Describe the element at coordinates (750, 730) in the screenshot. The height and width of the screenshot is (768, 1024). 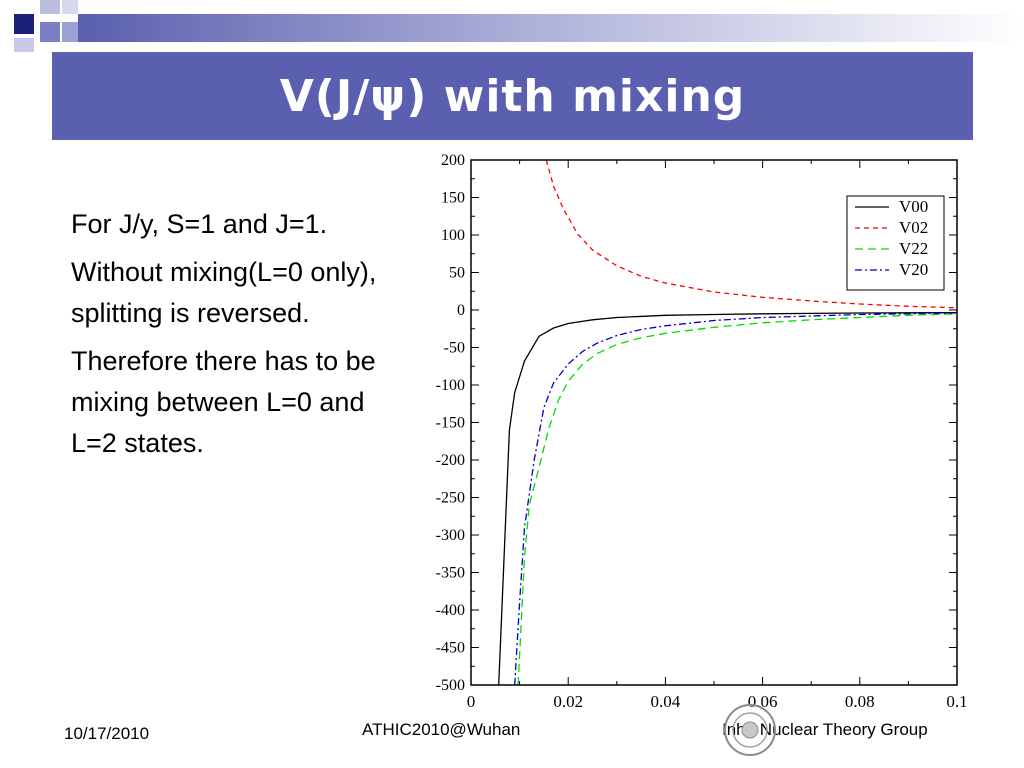
I see `university-seal-logo` at that location.